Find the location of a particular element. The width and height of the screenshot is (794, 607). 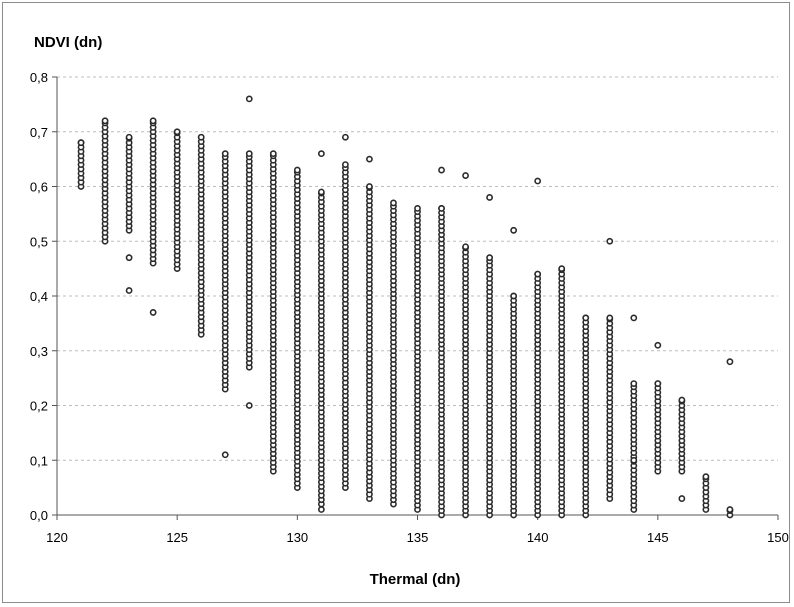

y-tick-label: 0,3 is located at coordinates (39, 351).